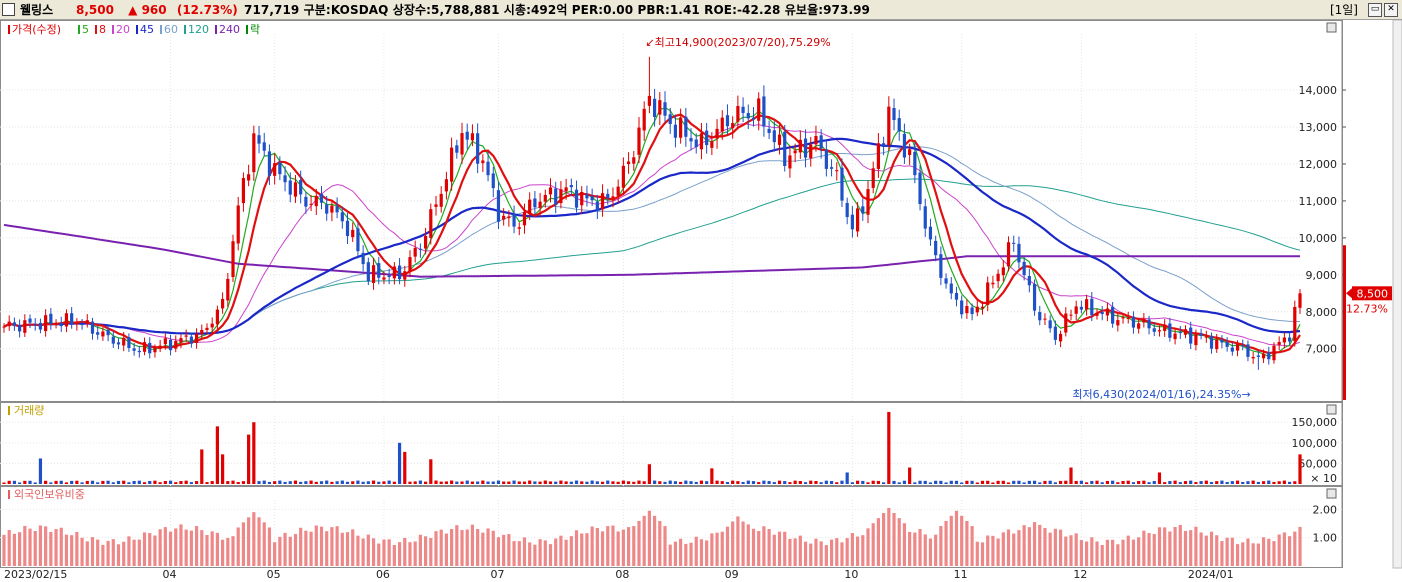 This screenshot has height=582, width=1402. What do you see at coordinates (229, 29) in the screenshot?
I see `legend-item: 240` at bounding box center [229, 29].